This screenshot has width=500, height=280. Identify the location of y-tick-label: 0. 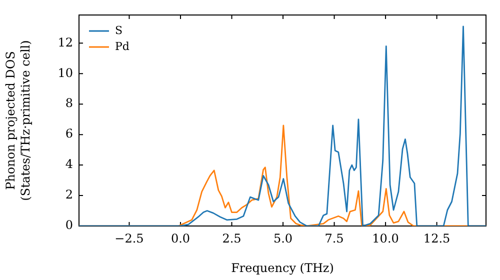
(69, 225).